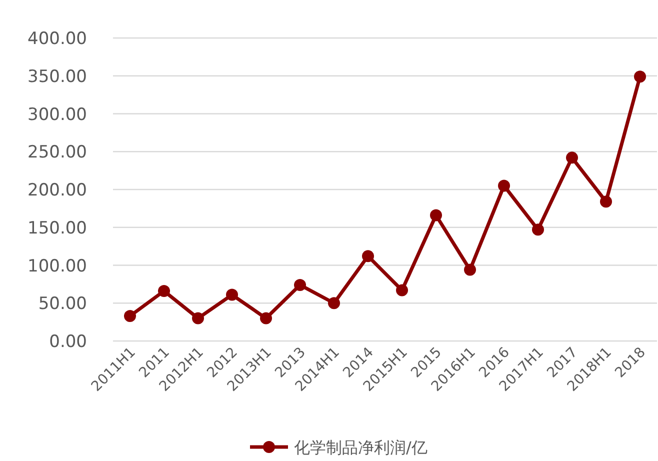  I want to click on y-tick-label: 350.00, so click(57, 76).